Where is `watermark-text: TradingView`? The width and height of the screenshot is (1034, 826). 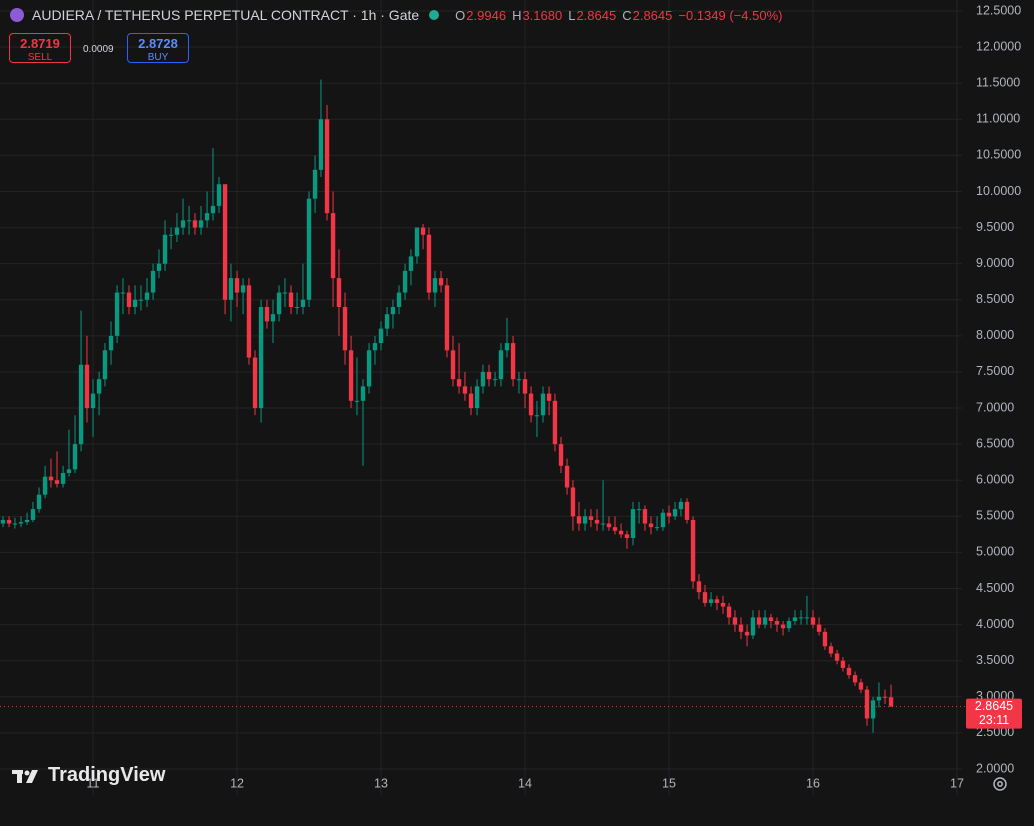 watermark-text: TradingView is located at coordinates (107, 775).